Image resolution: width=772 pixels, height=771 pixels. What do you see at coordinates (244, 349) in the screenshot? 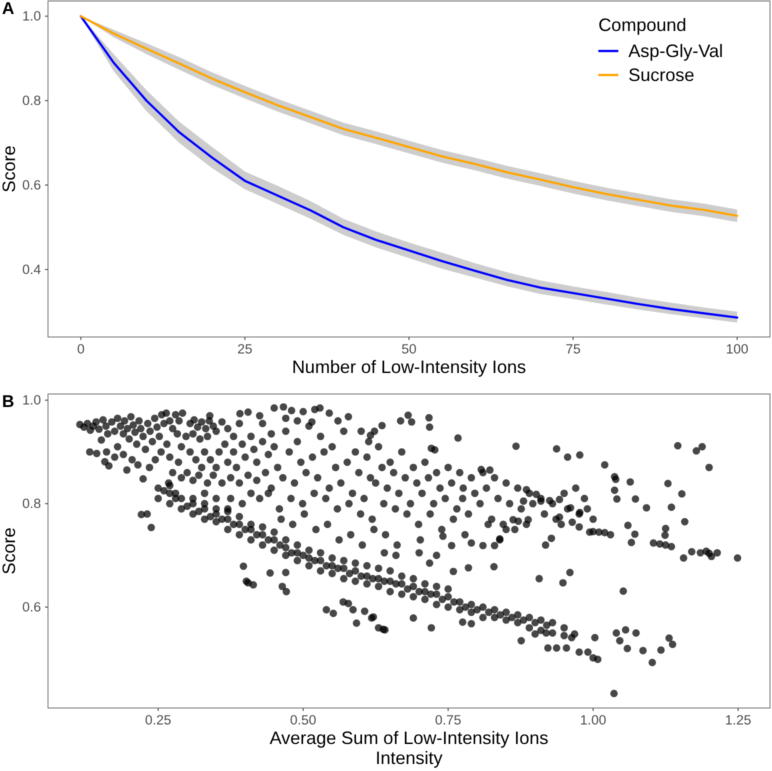
I see `x-tick-label: 25` at bounding box center [244, 349].